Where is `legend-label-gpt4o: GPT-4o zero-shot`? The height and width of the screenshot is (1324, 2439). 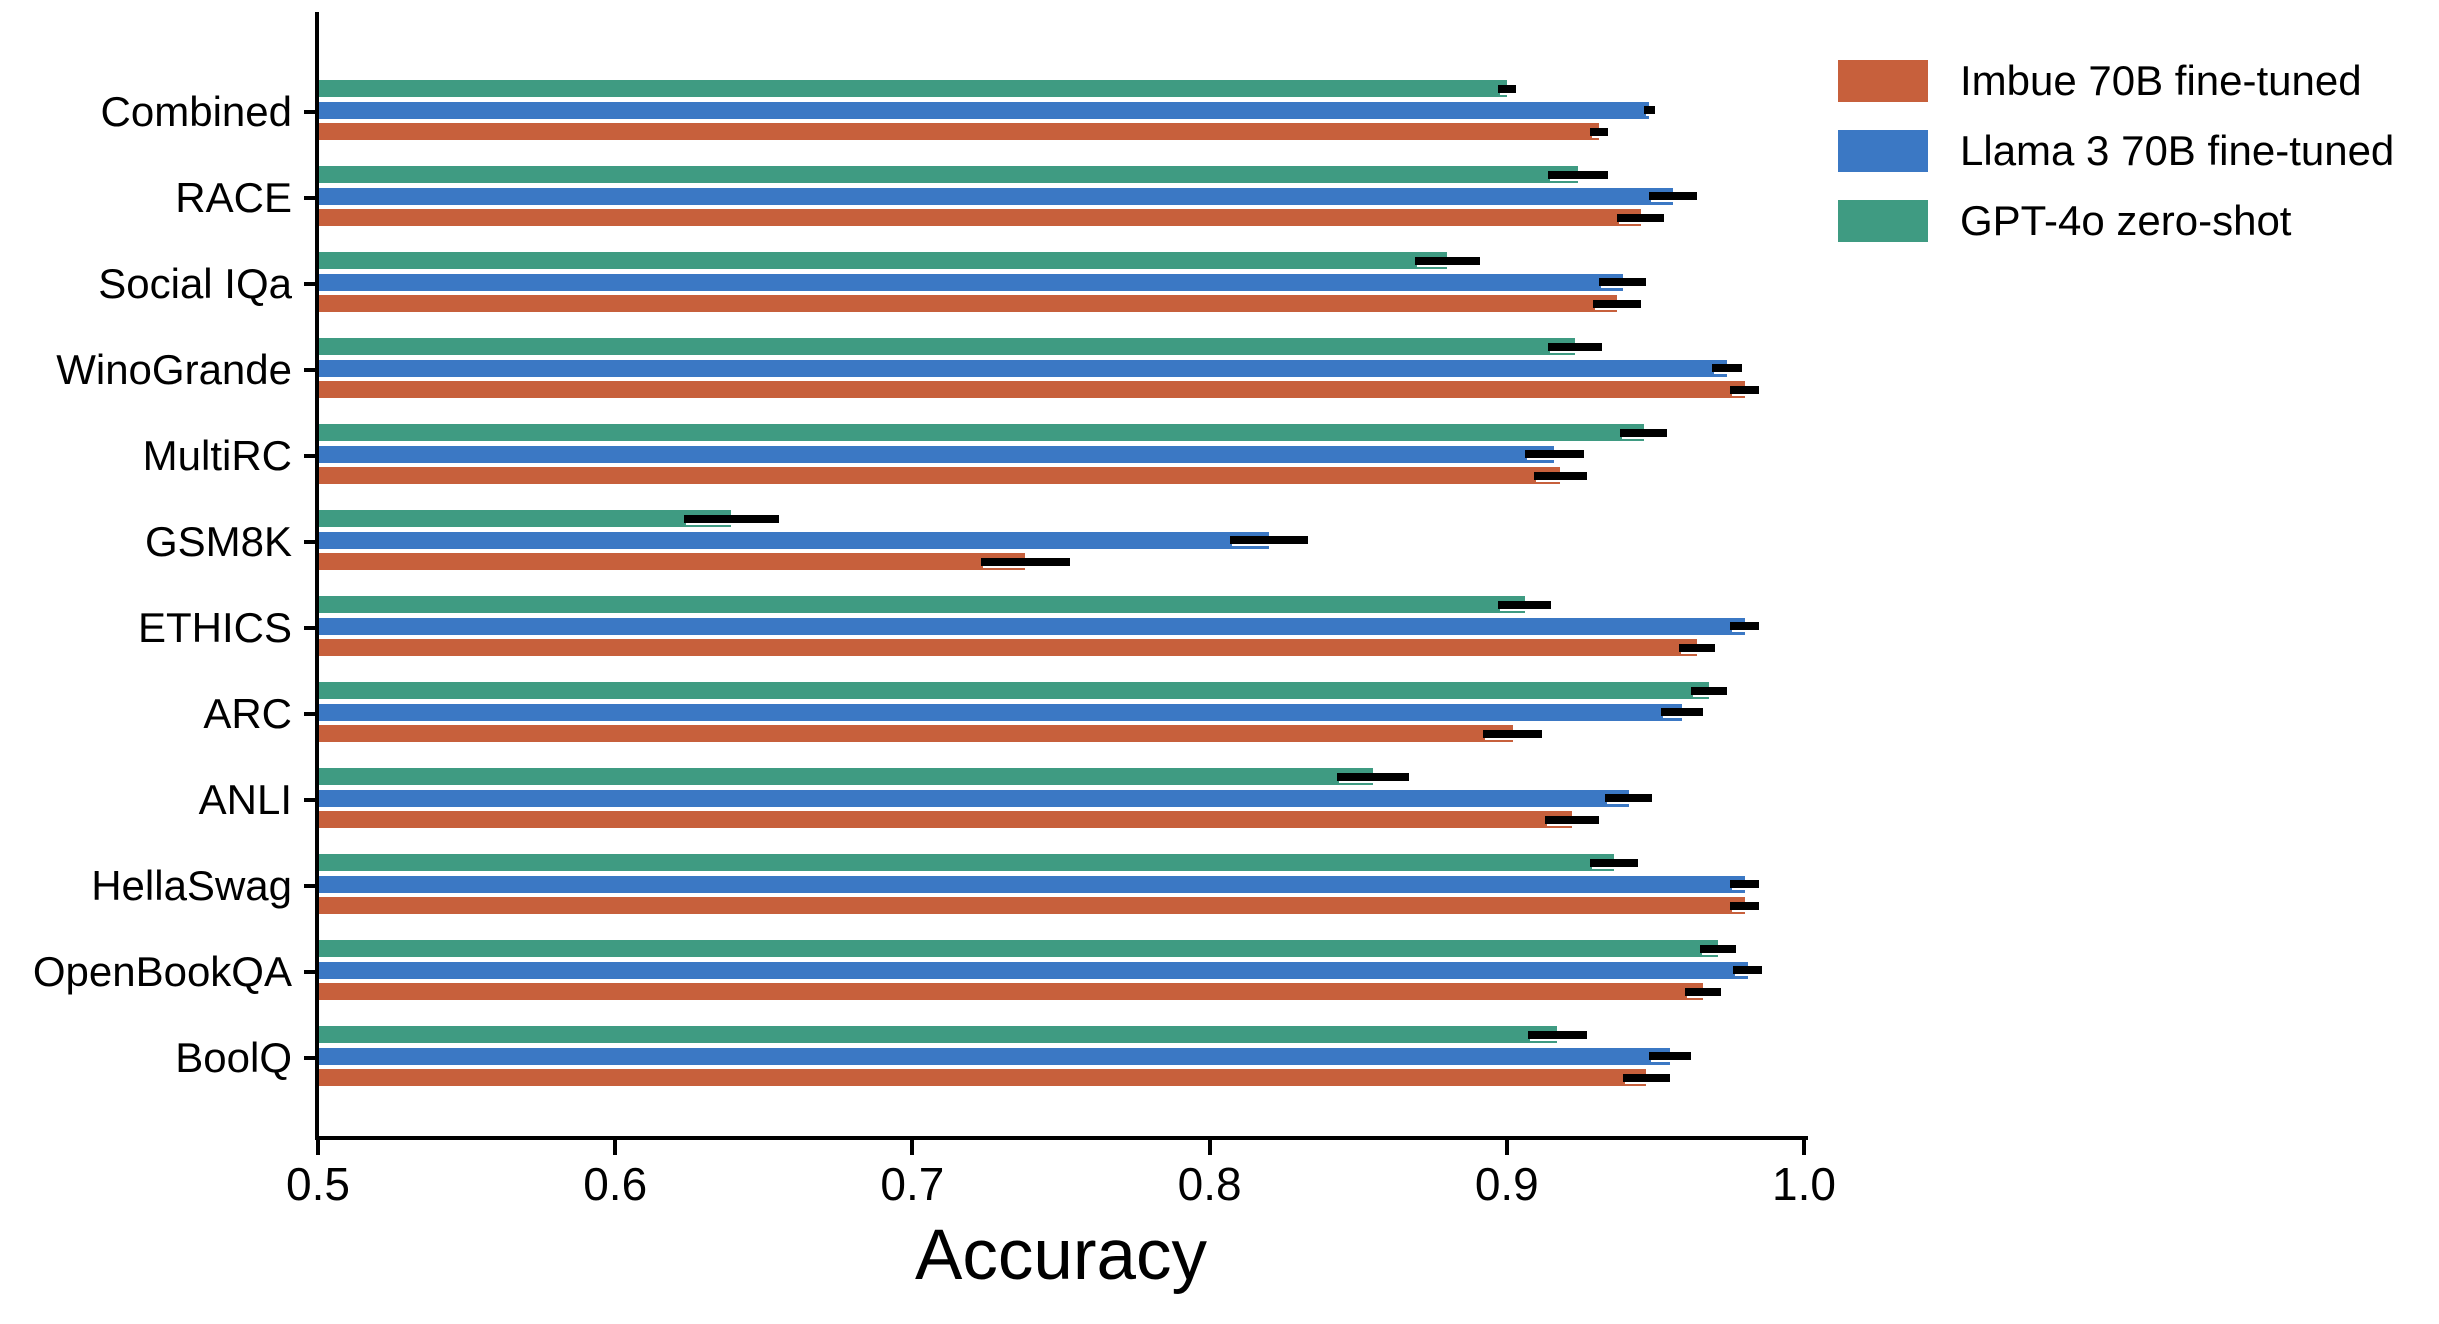
legend-label-gpt4o: GPT-4o zero-shot is located at coordinates (2126, 220).